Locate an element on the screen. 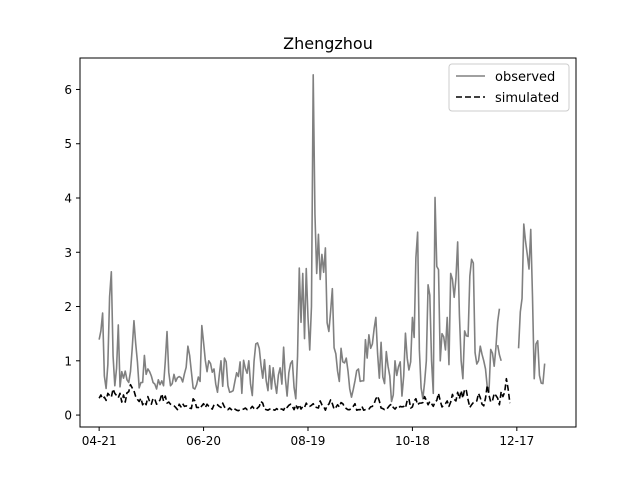 The width and height of the screenshot is (640, 480). x-tick-label: 12-17 is located at coordinates (516, 441).